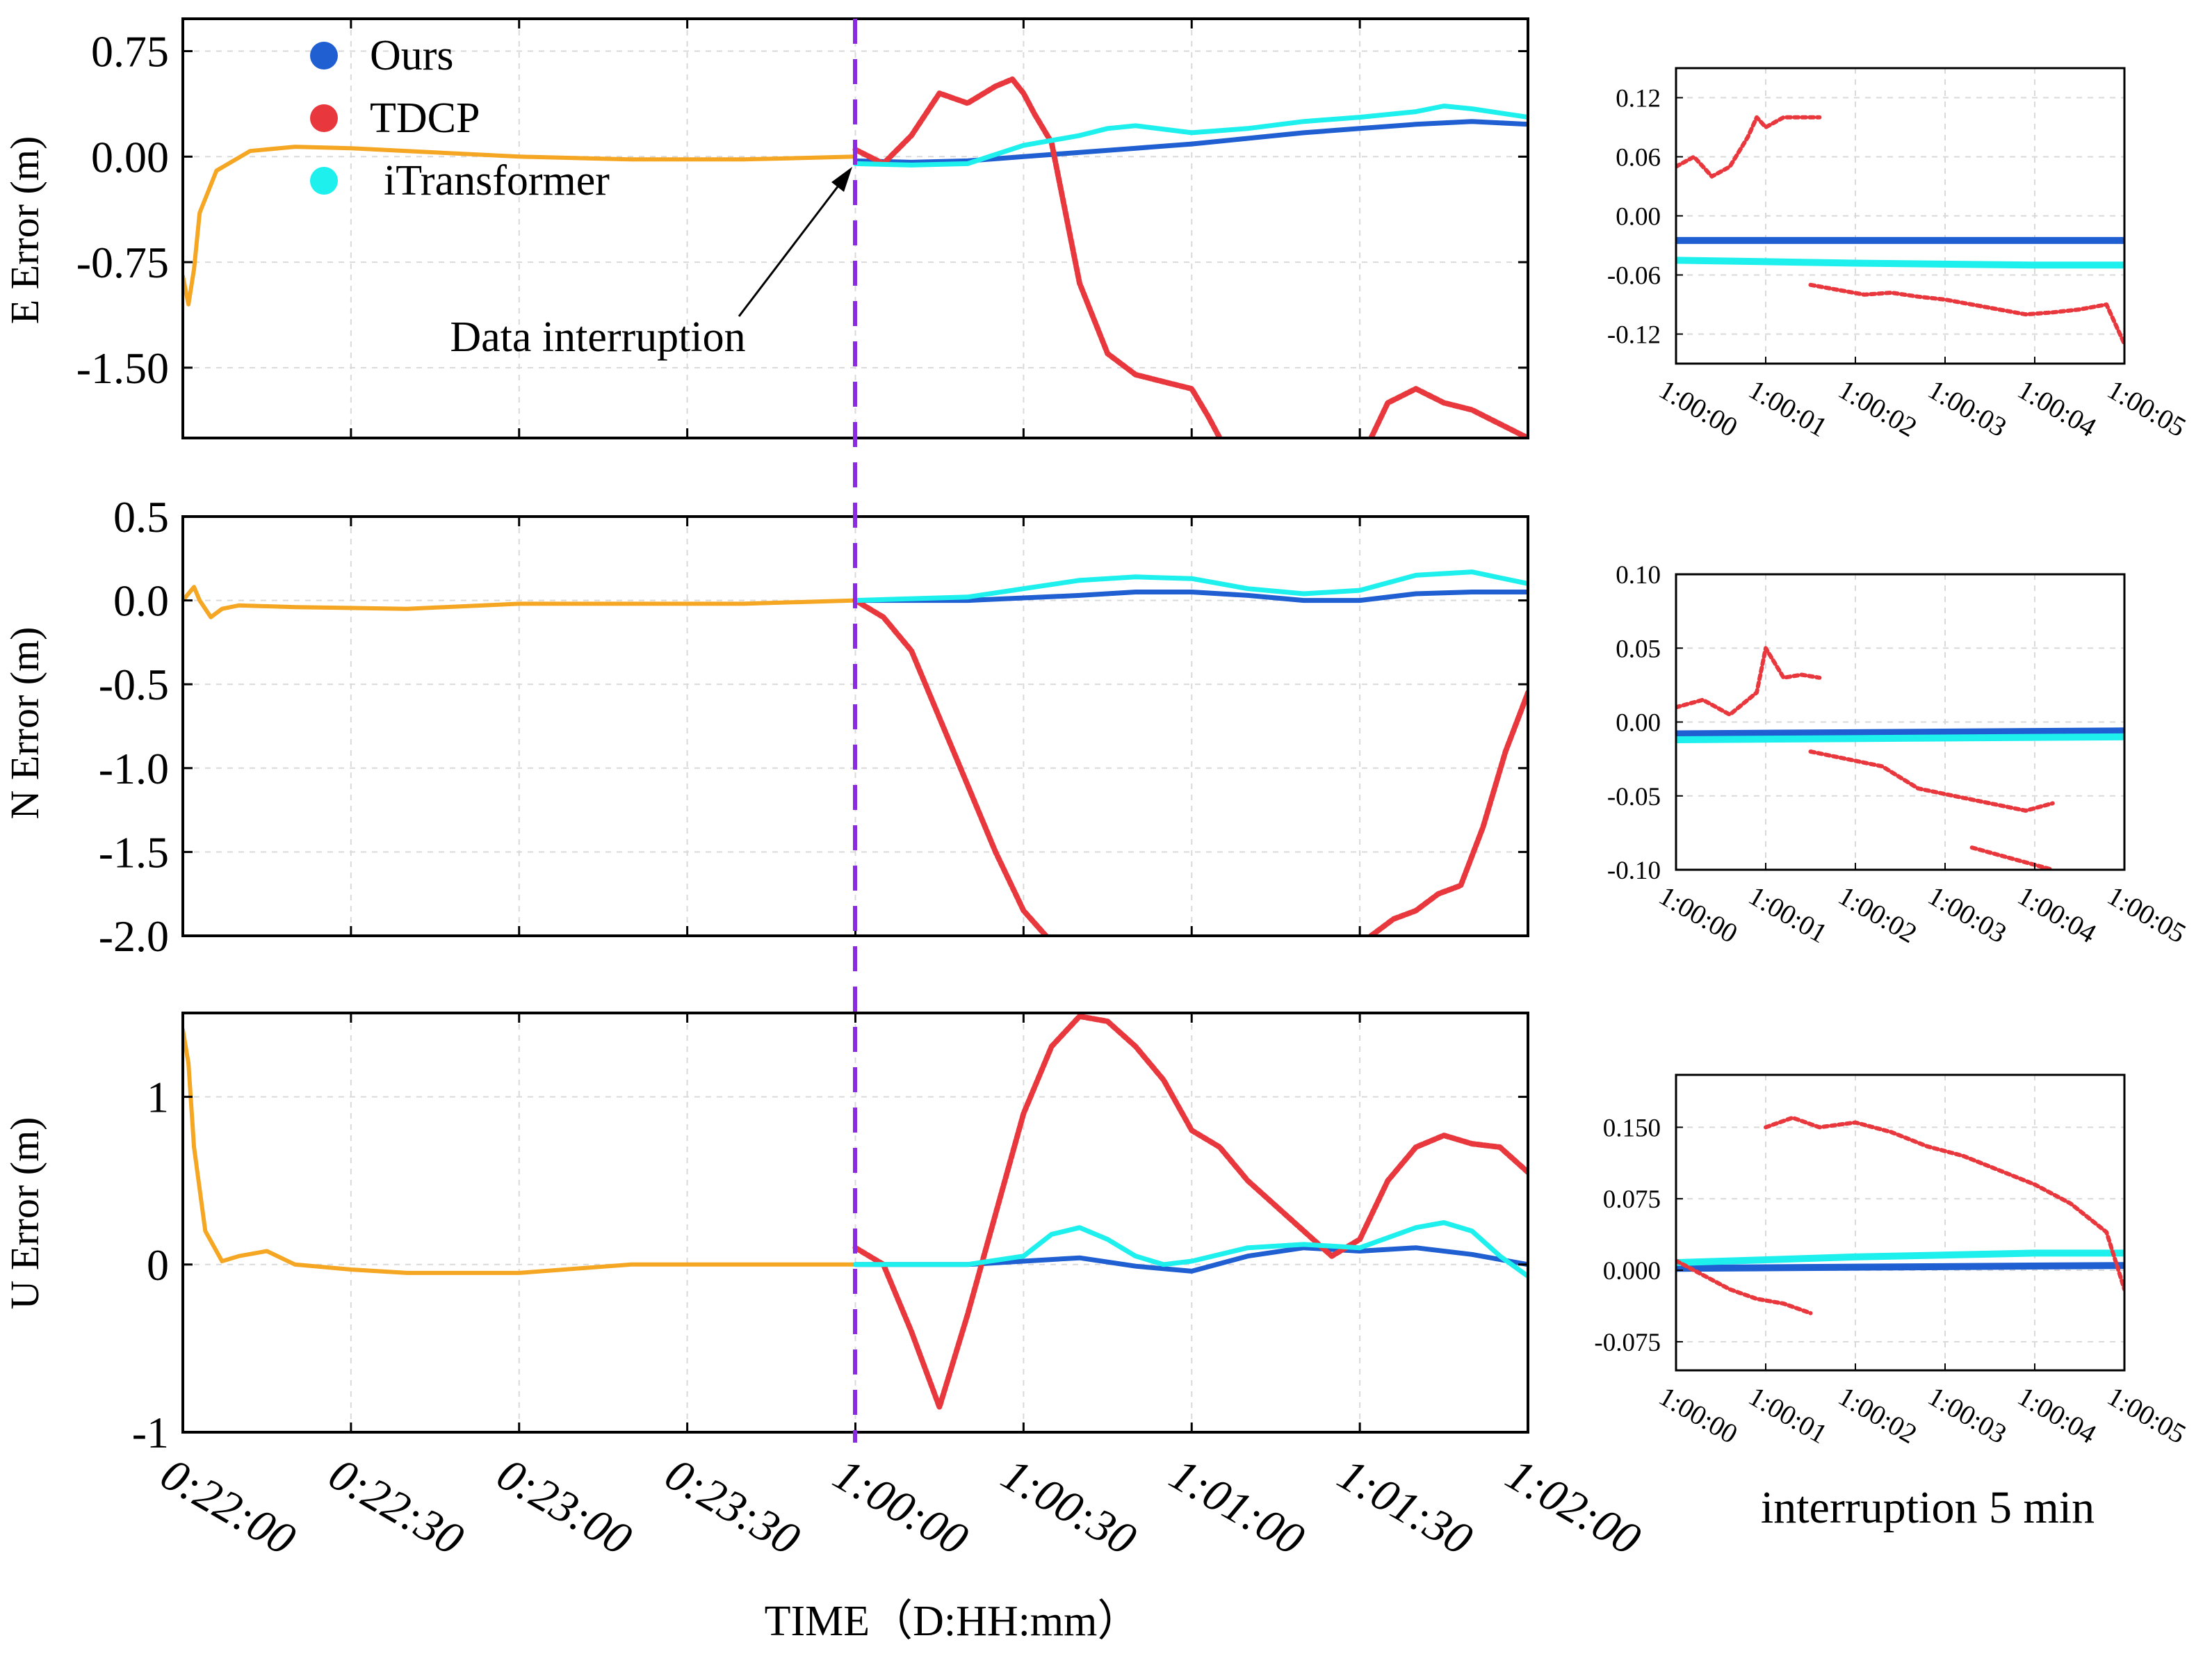 The height and width of the screenshot is (1654, 2212). I want to click on zoom-y-tick-label: 0.150, so click(1632, 1128).